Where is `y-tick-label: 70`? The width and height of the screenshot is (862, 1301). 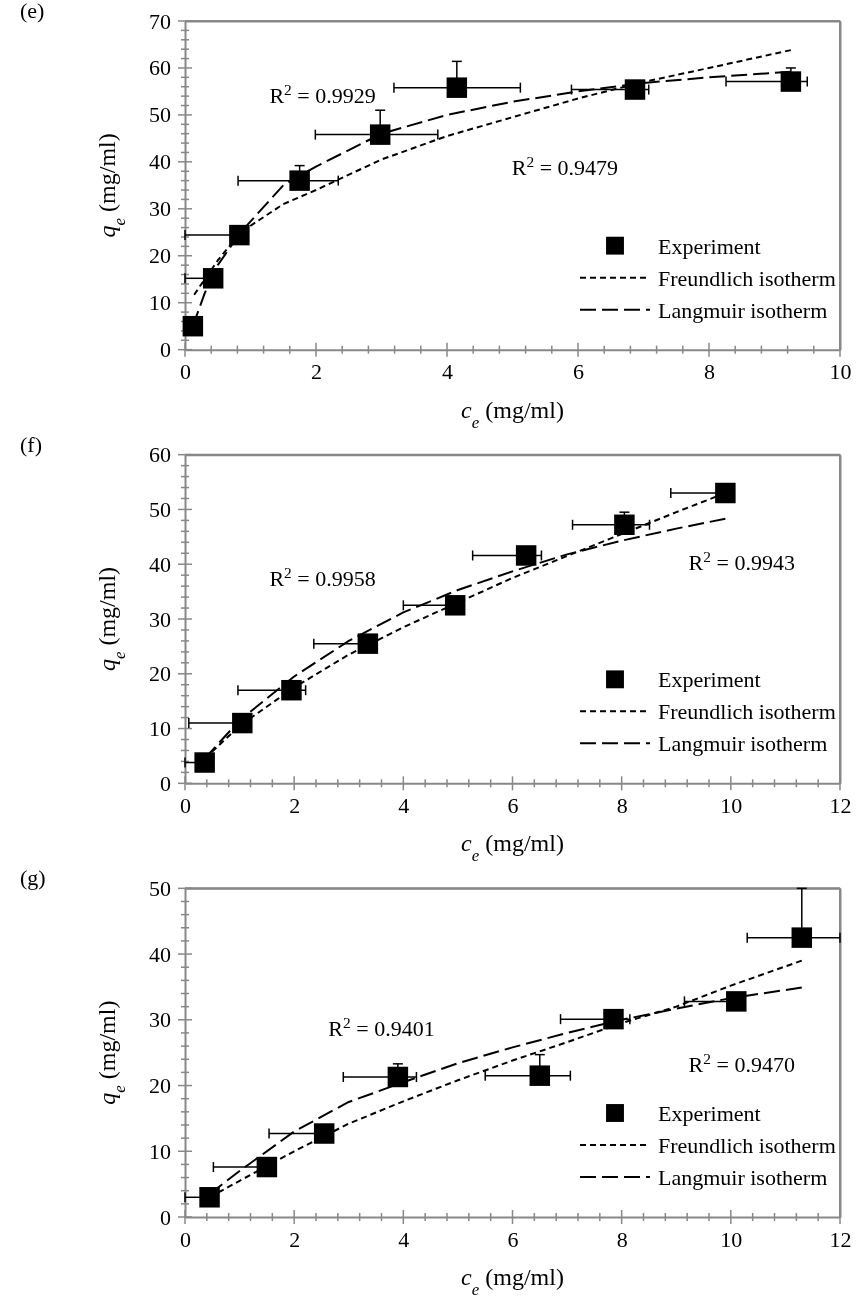
y-tick-label: 70 is located at coordinates (160, 21).